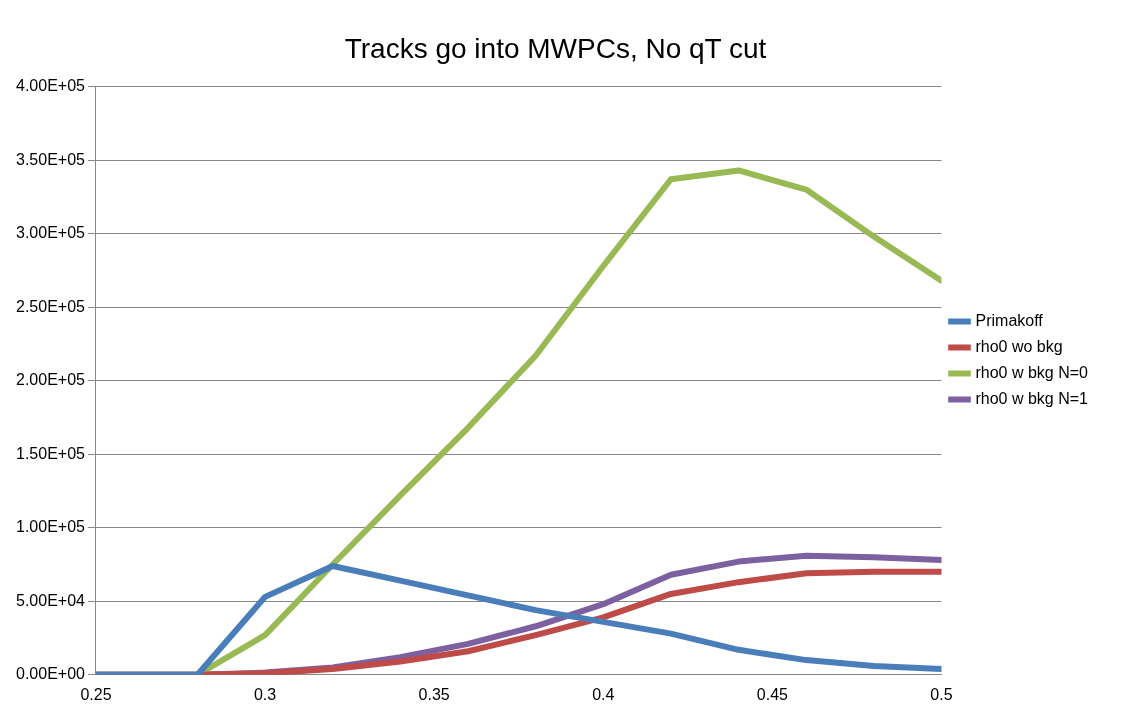  Describe the element at coordinates (555, 48) in the screenshot. I see `chart-title: Tracks go into MWPCs, No qT cut` at that location.